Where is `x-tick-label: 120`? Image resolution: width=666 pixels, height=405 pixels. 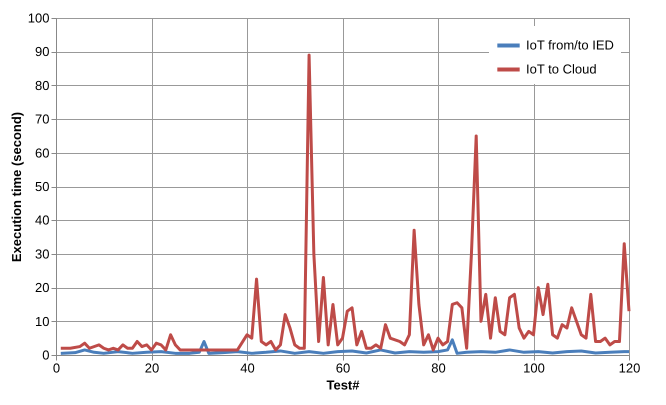 x-tick-label: 120 is located at coordinates (629, 368).